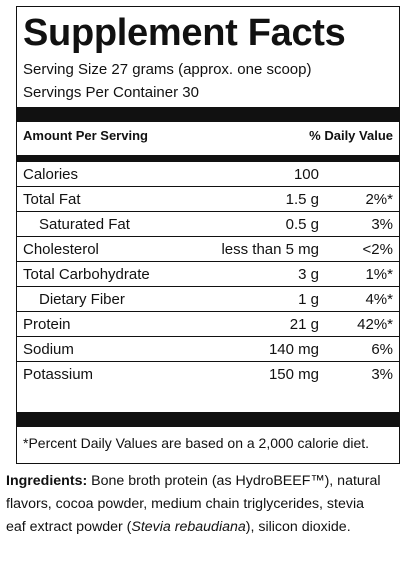 The image size is (416, 561). I want to click on nutrient-dv: <2%, so click(377, 249).